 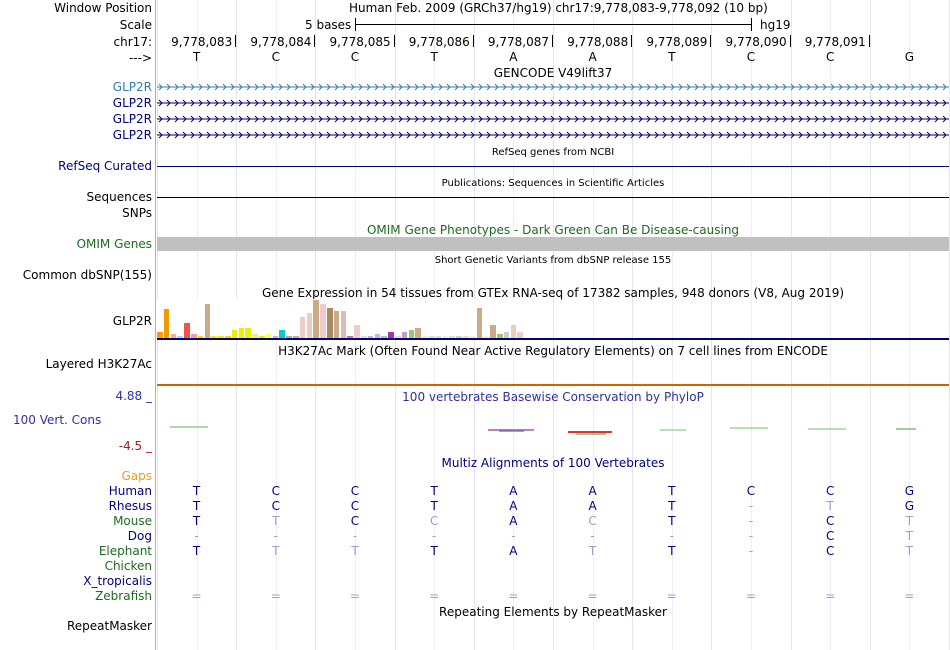 What do you see at coordinates (553, 430) in the screenshot?
I see `phylop-signal` at bounding box center [553, 430].